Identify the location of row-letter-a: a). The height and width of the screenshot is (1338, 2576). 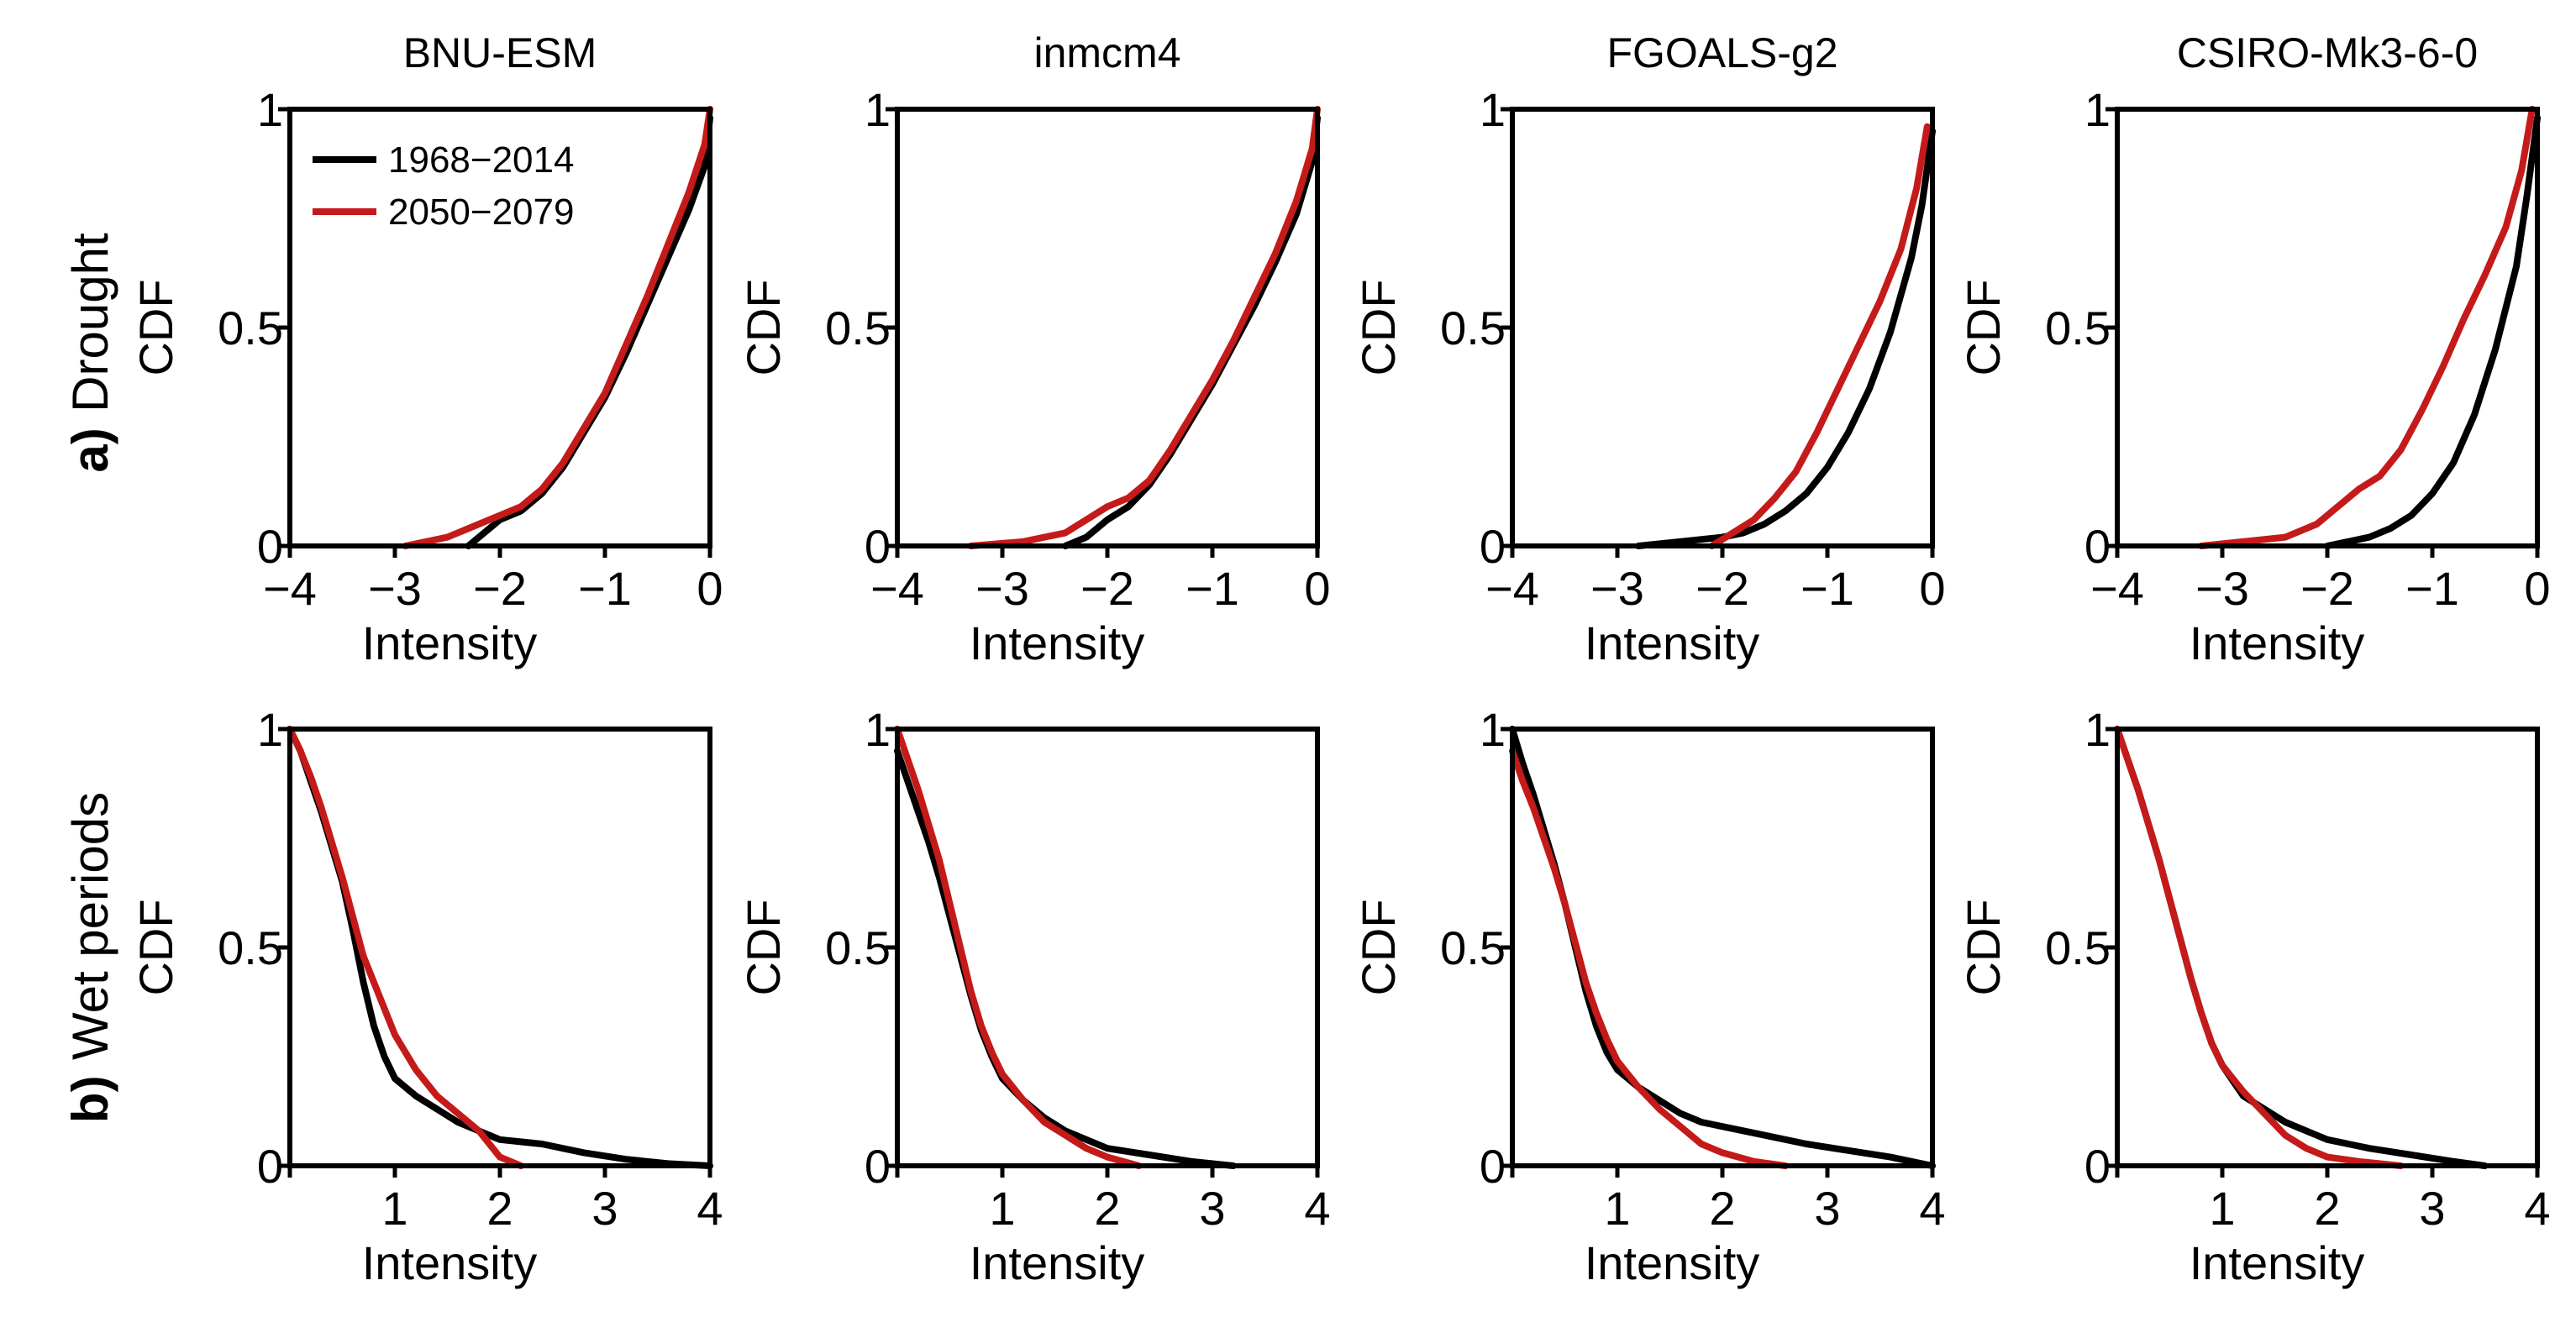
(90, 450).